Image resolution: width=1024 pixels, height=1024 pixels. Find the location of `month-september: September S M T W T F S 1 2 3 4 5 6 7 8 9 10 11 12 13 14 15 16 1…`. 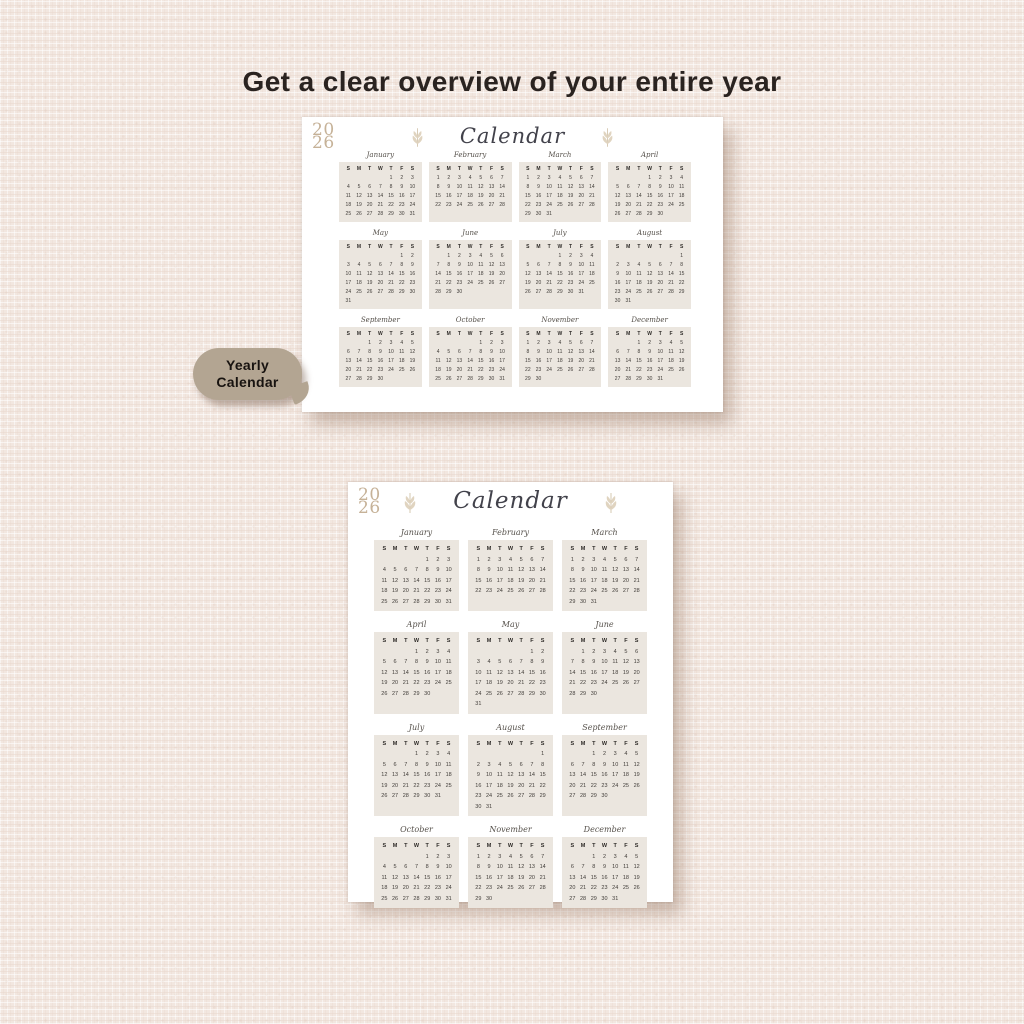

month-september: September S M T W T F S 1 2 3 4 5 6 7 8 9 10 11 12 13 14 15 16 1… is located at coordinates (380, 350).